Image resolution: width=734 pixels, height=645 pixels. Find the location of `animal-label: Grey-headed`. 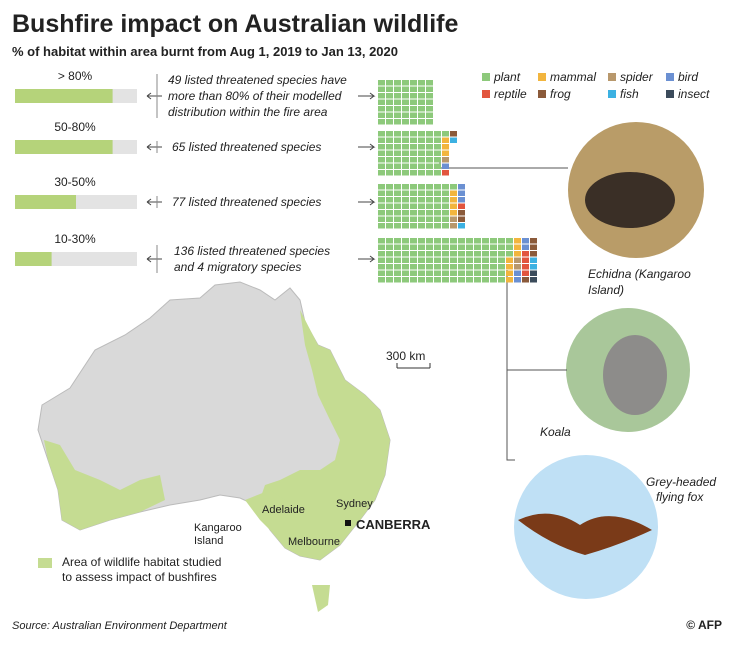

animal-label: Grey-headed is located at coordinates (681, 482).